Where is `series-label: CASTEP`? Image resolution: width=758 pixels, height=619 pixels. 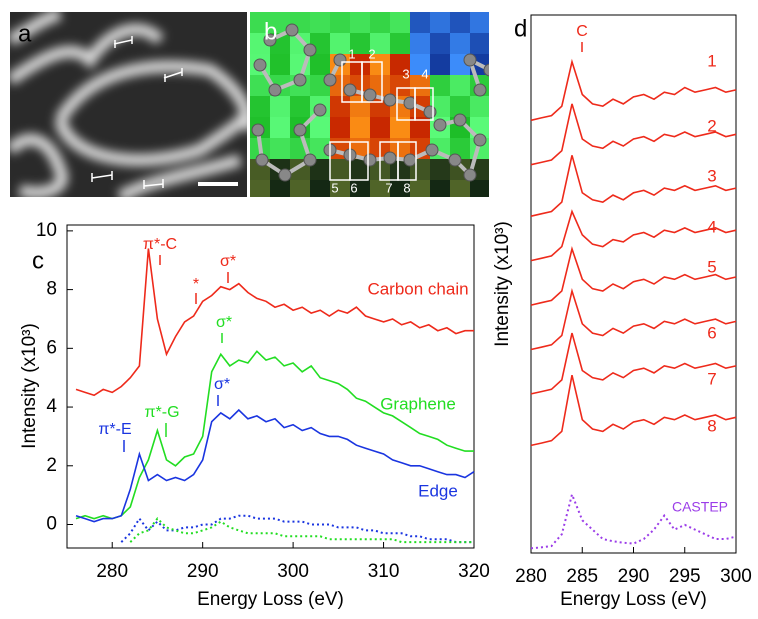
series-label: CASTEP is located at coordinates (700, 507).